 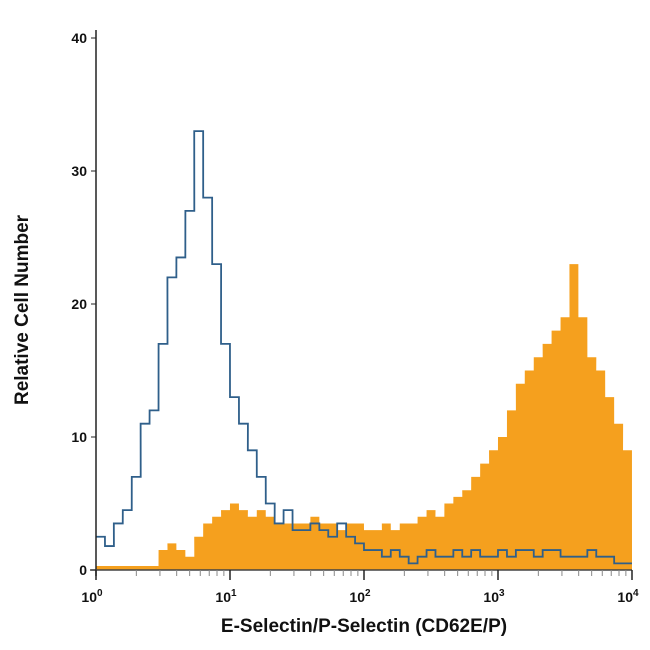 What do you see at coordinates (79, 437) in the screenshot?
I see `y-tick-label: 10` at bounding box center [79, 437].